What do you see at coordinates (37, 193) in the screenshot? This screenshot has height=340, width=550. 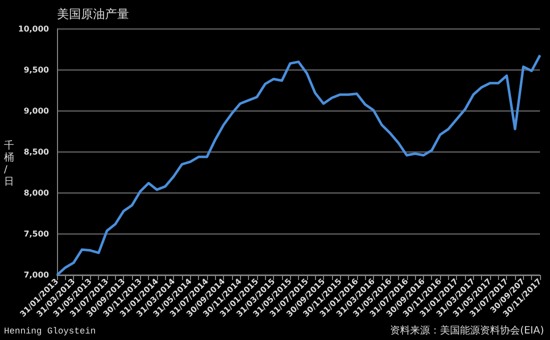 I see `y-tick-label: 8,000` at bounding box center [37, 193].